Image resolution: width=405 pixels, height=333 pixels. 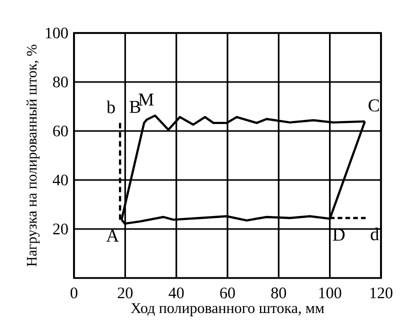 What do you see at coordinates (373, 105) in the screenshot?
I see `annotation: C` at bounding box center [373, 105].